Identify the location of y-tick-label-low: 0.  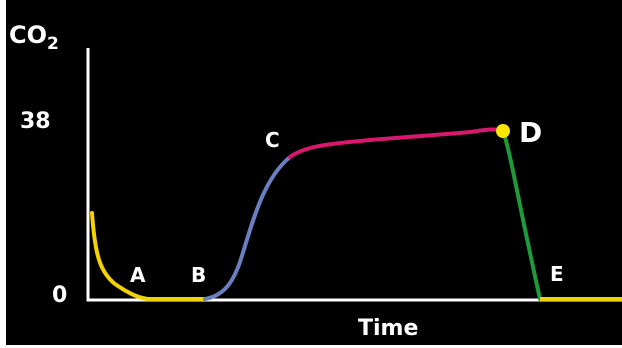
(59, 295).